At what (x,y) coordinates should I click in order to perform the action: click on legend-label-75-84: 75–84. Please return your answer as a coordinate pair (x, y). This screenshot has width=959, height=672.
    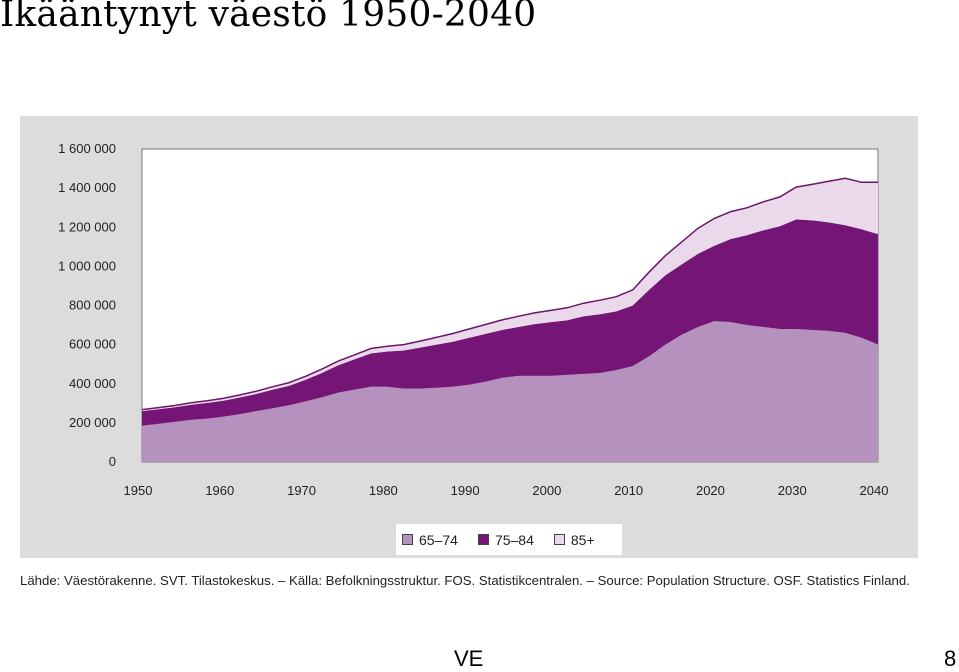
    Looking at the image, I should click on (514, 539).